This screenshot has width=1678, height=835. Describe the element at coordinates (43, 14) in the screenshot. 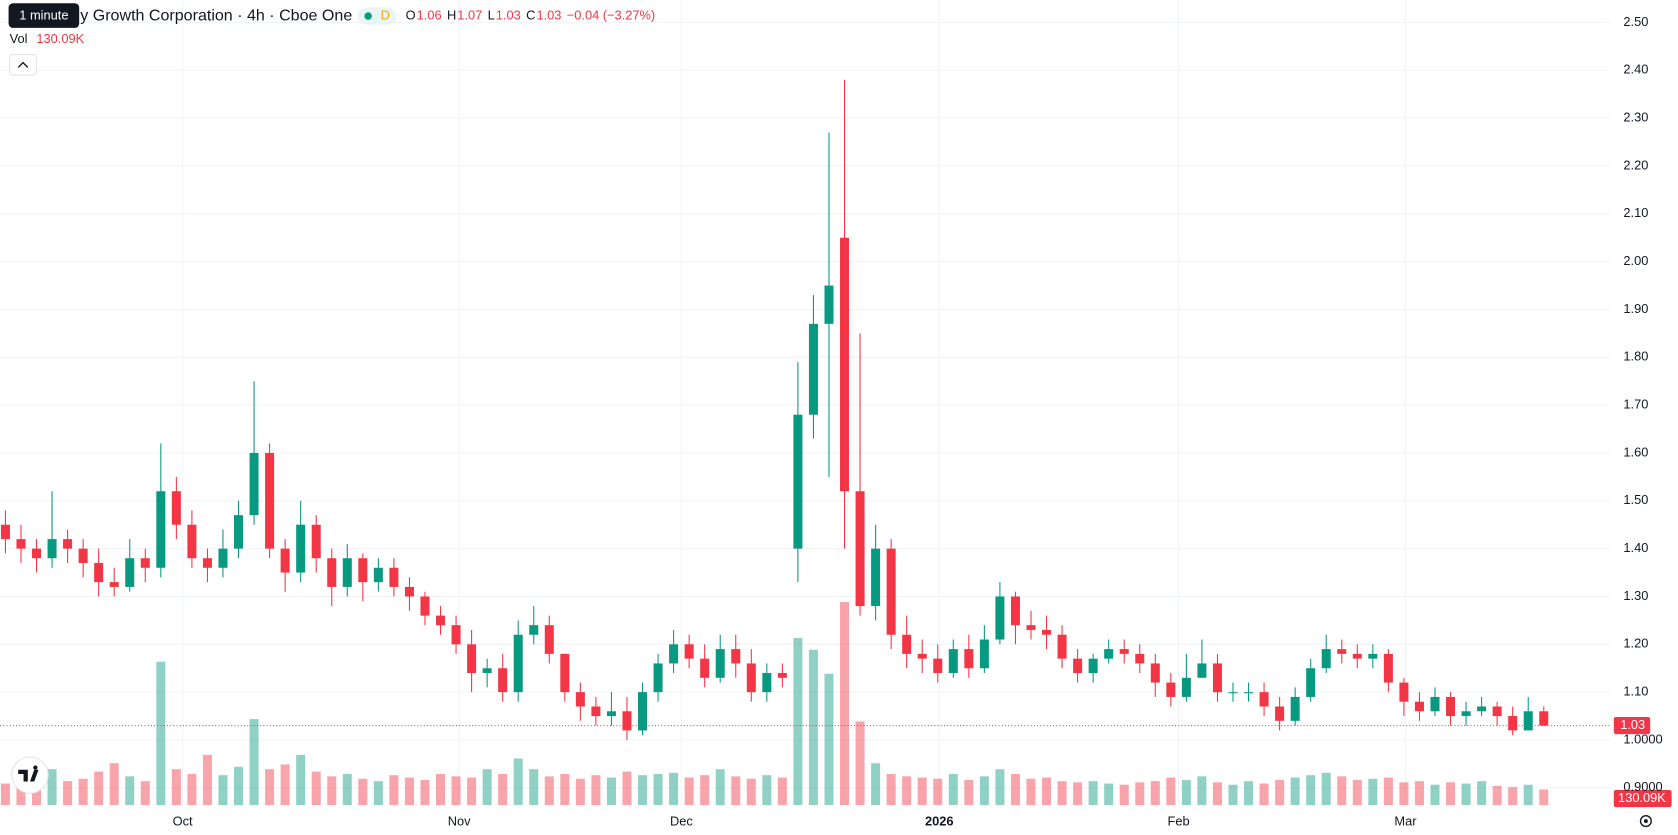

I see `tooltip: 1 minute` at that location.